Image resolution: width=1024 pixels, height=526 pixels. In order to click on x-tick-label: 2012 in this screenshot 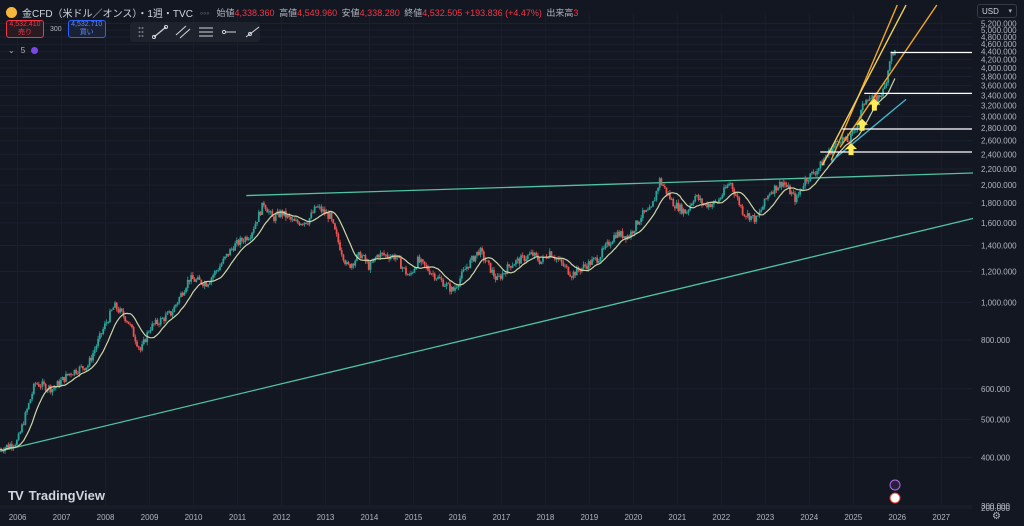, I will do `click(282, 517)`.